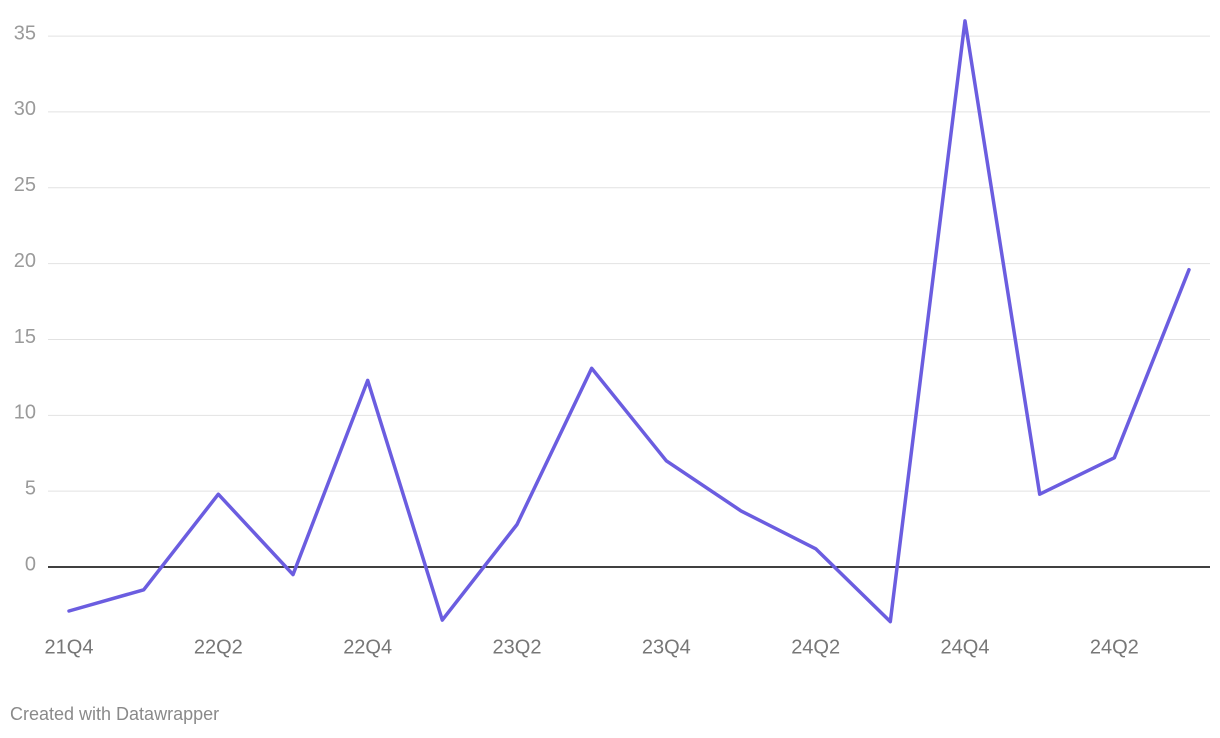  I want to click on y-tick-label: 20, so click(25, 261).